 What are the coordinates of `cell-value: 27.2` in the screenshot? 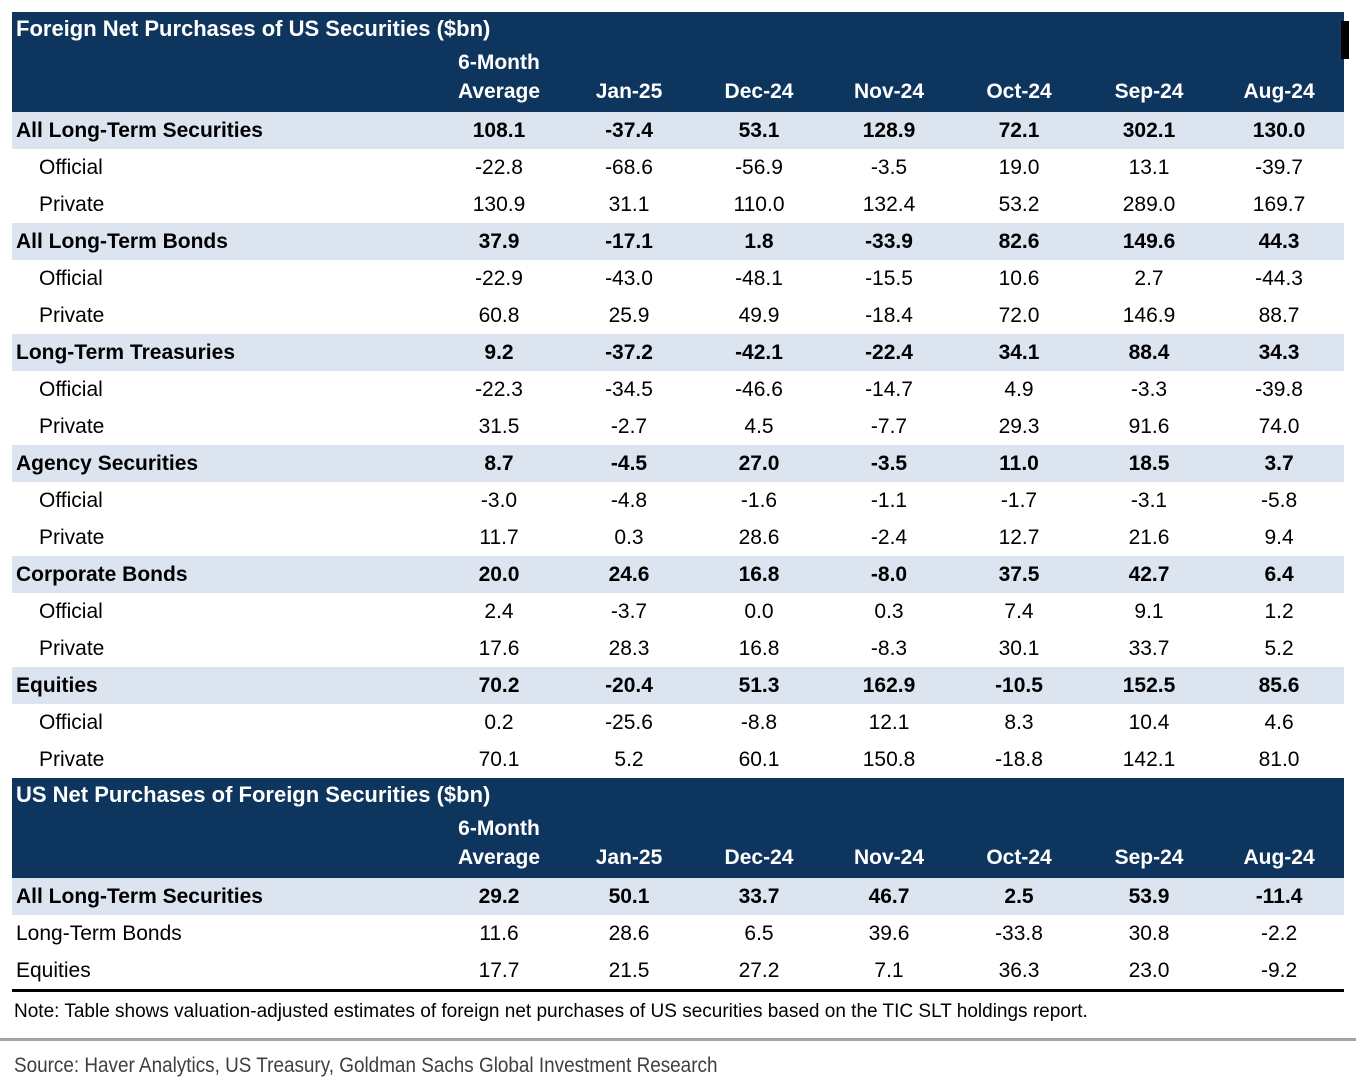 It's located at (759, 970).